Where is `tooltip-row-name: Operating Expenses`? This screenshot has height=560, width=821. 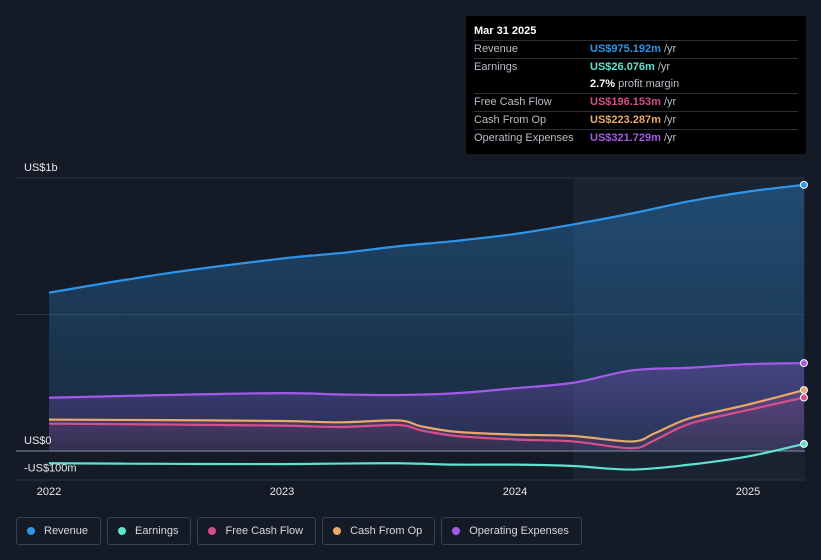 tooltip-row-name: Operating Expenses is located at coordinates (524, 138).